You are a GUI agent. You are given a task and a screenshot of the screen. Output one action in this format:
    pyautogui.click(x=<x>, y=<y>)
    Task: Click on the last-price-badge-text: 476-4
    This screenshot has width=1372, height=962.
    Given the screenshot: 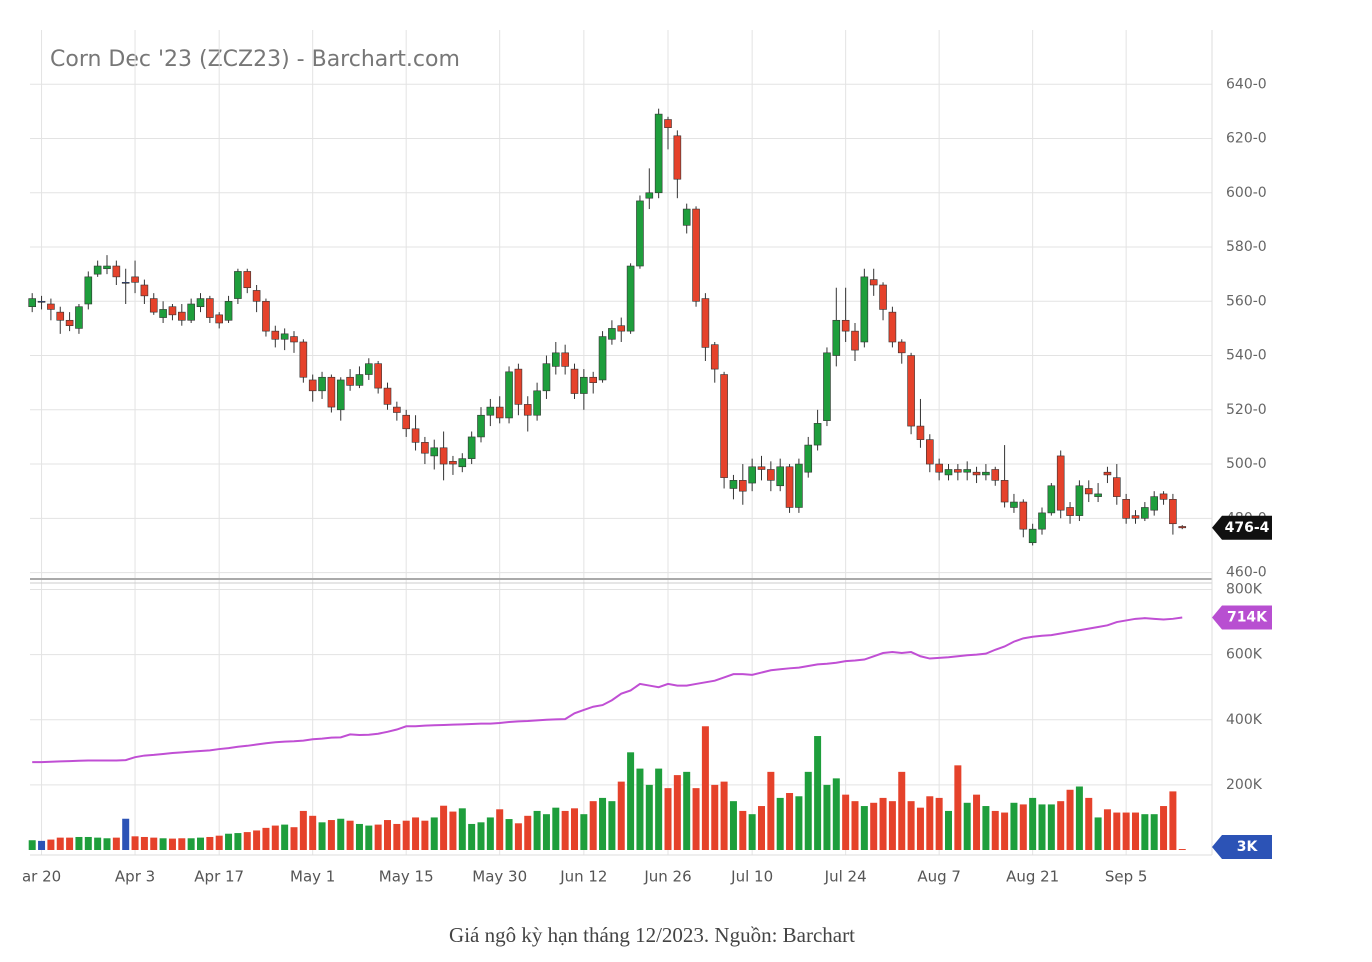 What is the action you would take?
    pyautogui.click(x=1247, y=528)
    